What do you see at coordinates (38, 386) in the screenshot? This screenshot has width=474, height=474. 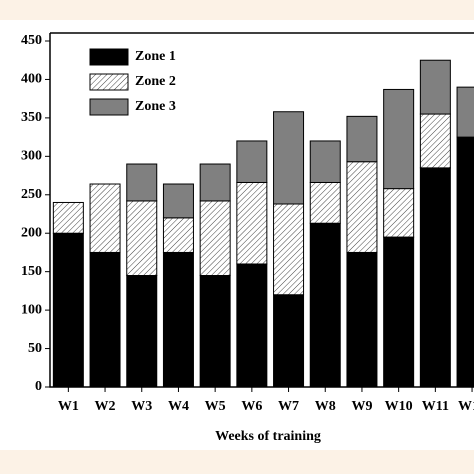 I see `y-tick-label: 0` at bounding box center [38, 386].